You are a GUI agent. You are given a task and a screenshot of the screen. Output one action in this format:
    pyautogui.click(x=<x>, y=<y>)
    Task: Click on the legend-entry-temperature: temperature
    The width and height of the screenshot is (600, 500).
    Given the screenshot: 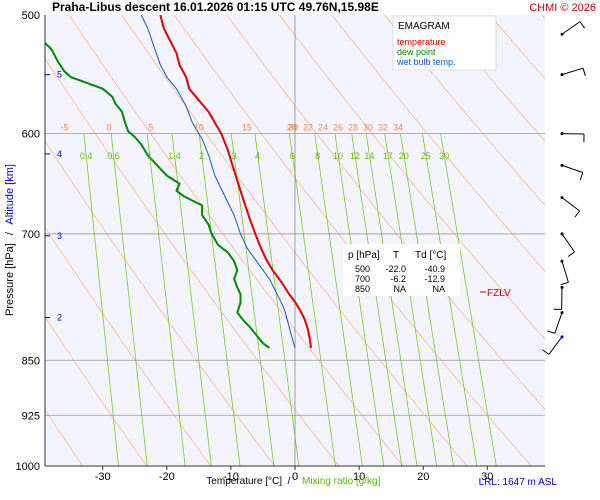 What is the action you would take?
    pyautogui.click(x=421, y=42)
    